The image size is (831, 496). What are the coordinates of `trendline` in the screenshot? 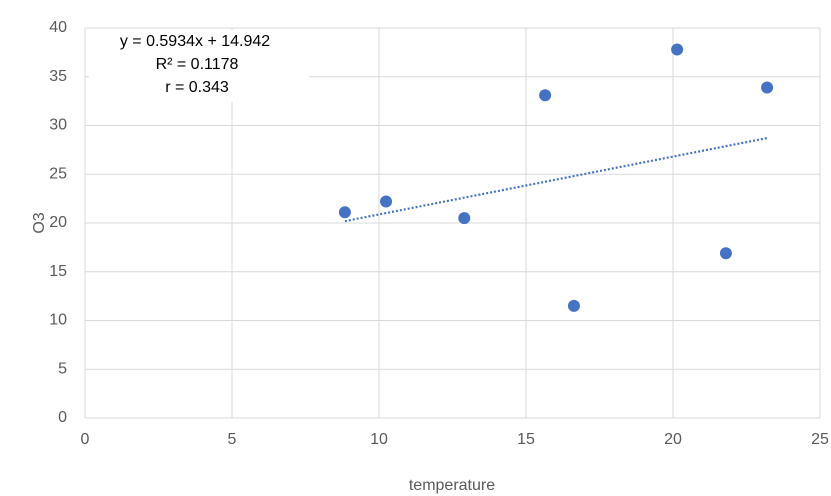 It's located at (556, 179).